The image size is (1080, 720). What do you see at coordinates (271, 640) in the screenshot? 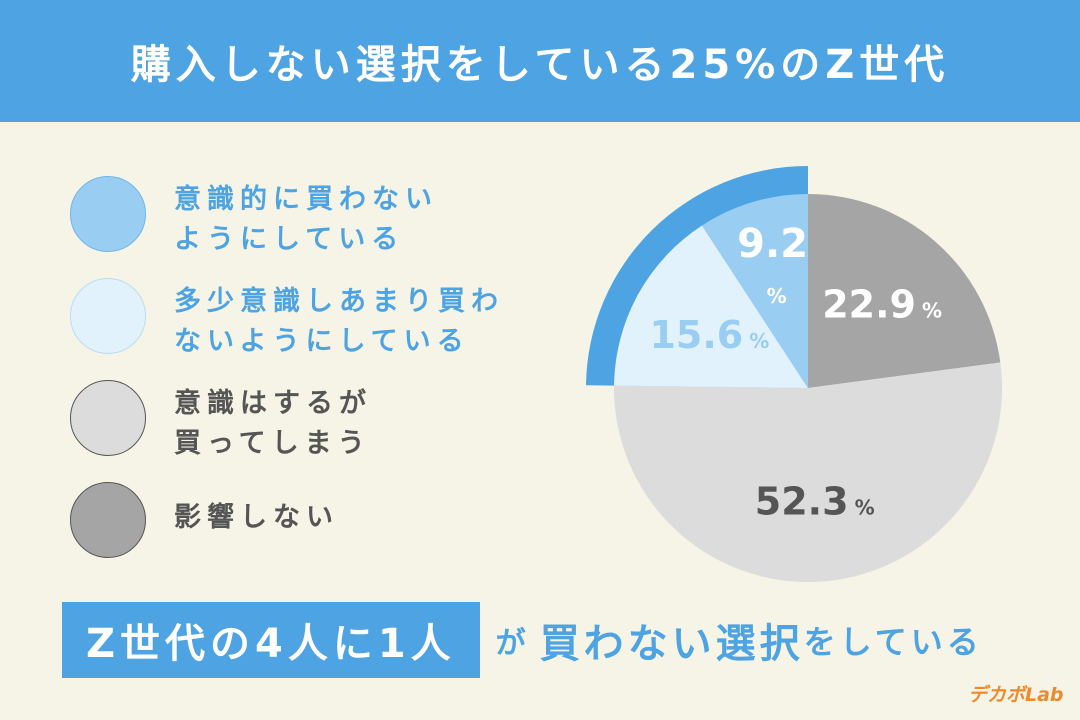
I see `callout-box: Z世代の4人に1人` at bounding box center [271, 640].